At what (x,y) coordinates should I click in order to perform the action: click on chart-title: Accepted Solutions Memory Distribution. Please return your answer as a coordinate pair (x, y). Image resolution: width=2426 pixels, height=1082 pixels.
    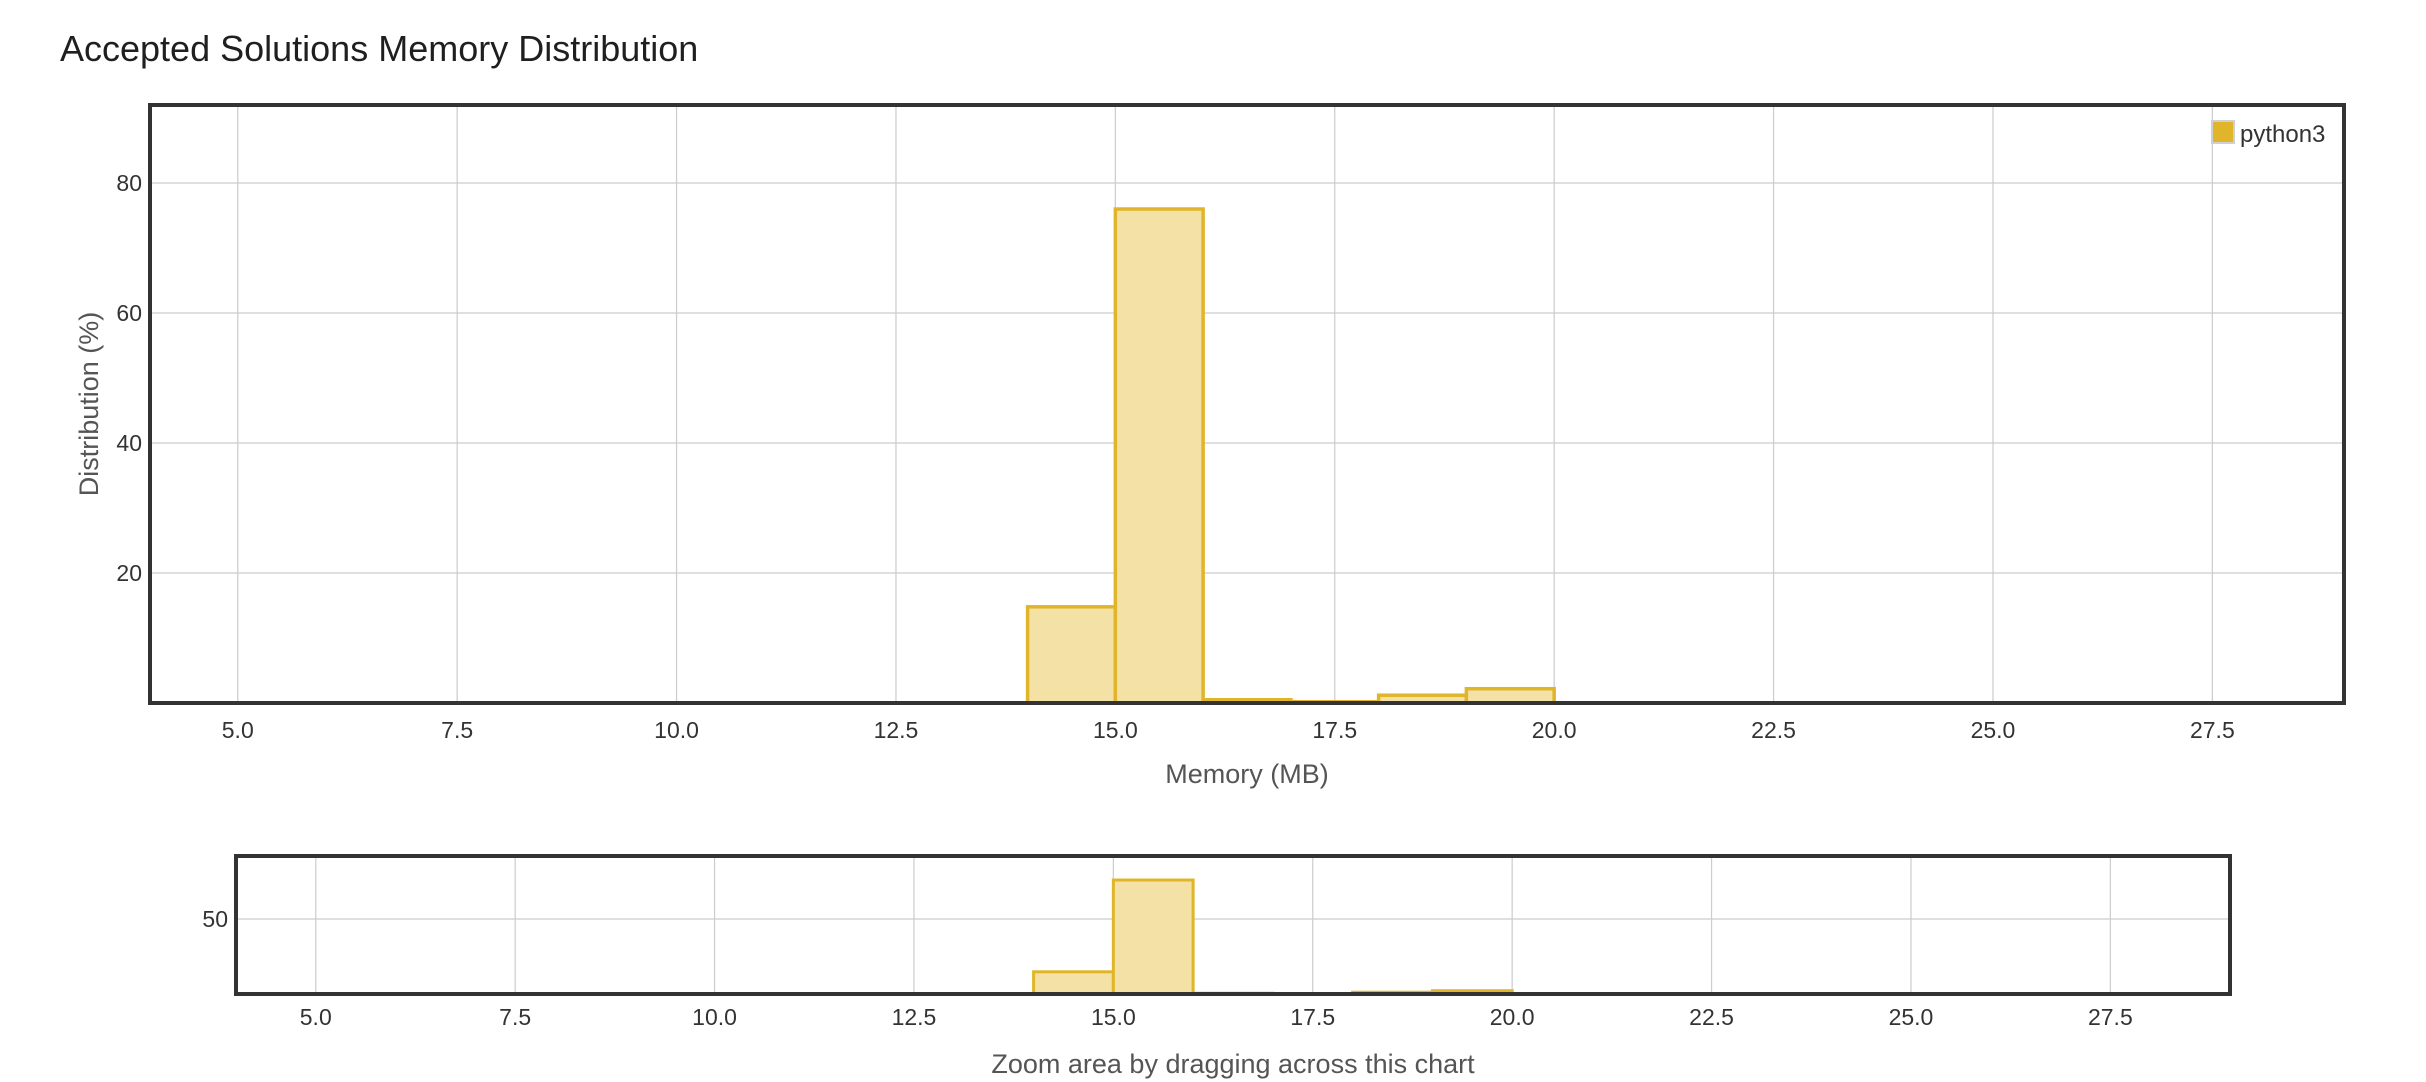
    Looking at the image, I should click on (379, 48).